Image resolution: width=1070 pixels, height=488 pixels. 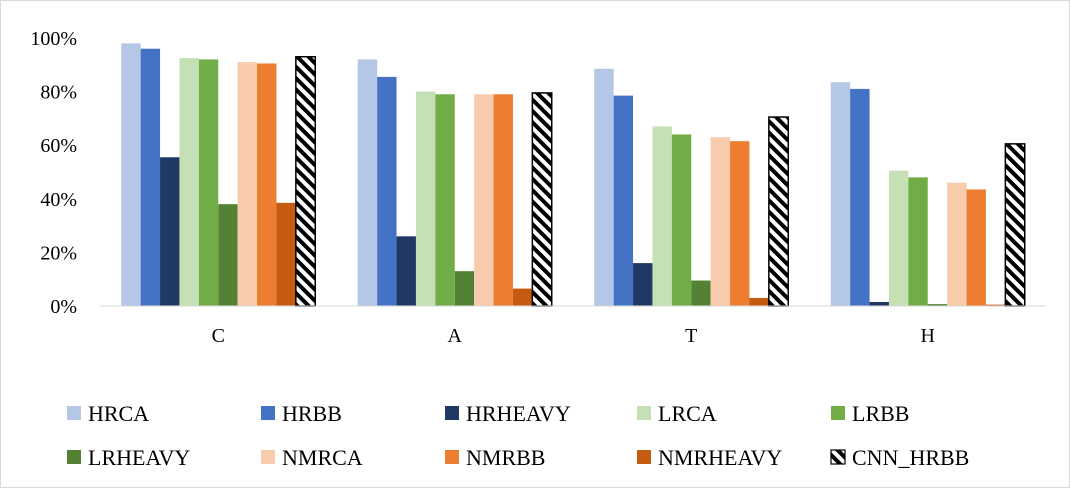 What do you see at coordinates (387, 191) in the screenshot?
I see `bar-hrbb-a` at bounding box center [387, 191].